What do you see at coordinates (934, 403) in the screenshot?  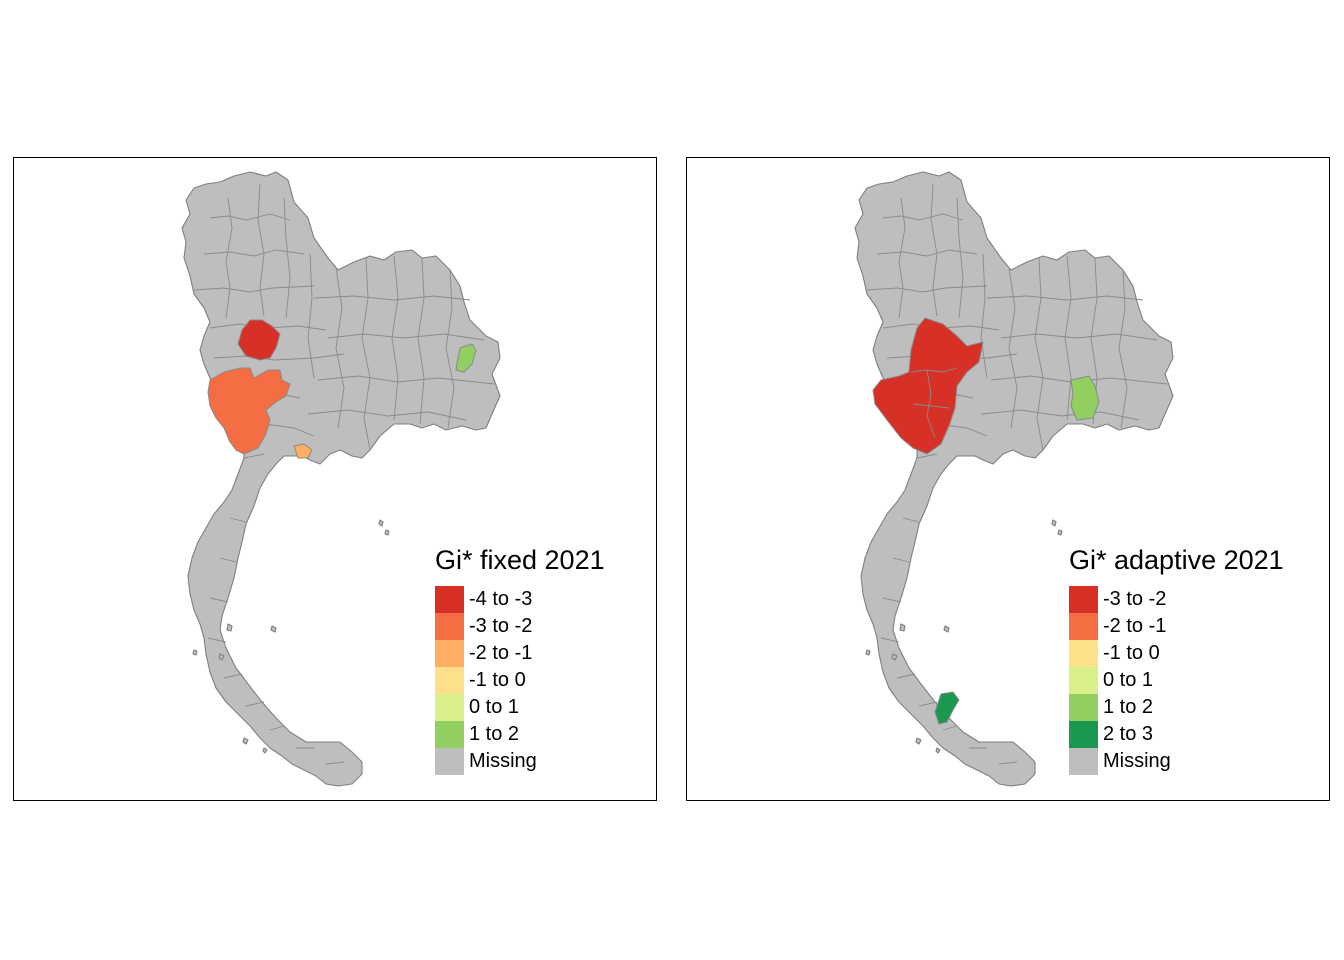 I see `province-border` at bounding box center [934, 403].